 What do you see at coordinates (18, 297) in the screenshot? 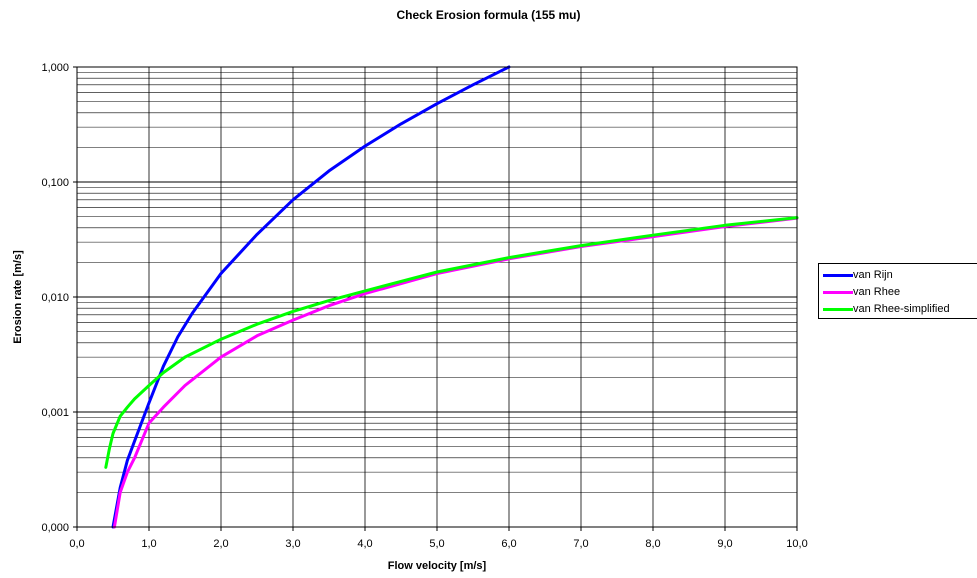
I see `y-axis-title: Erosion rate [m/s]` at bounding box center [18, 297].